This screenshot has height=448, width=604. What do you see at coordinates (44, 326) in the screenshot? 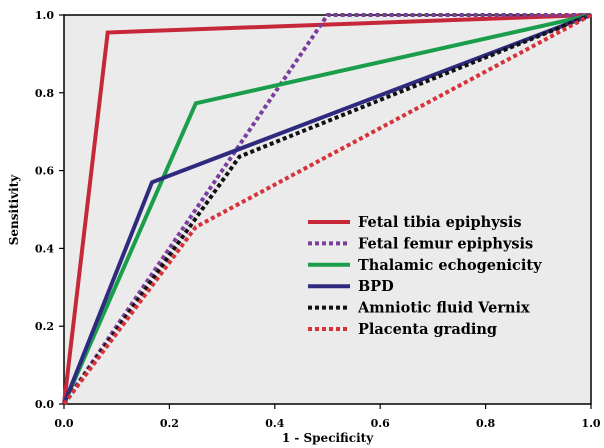
I see `y-tick-label: 0.2` at bounding box center [44, 326].